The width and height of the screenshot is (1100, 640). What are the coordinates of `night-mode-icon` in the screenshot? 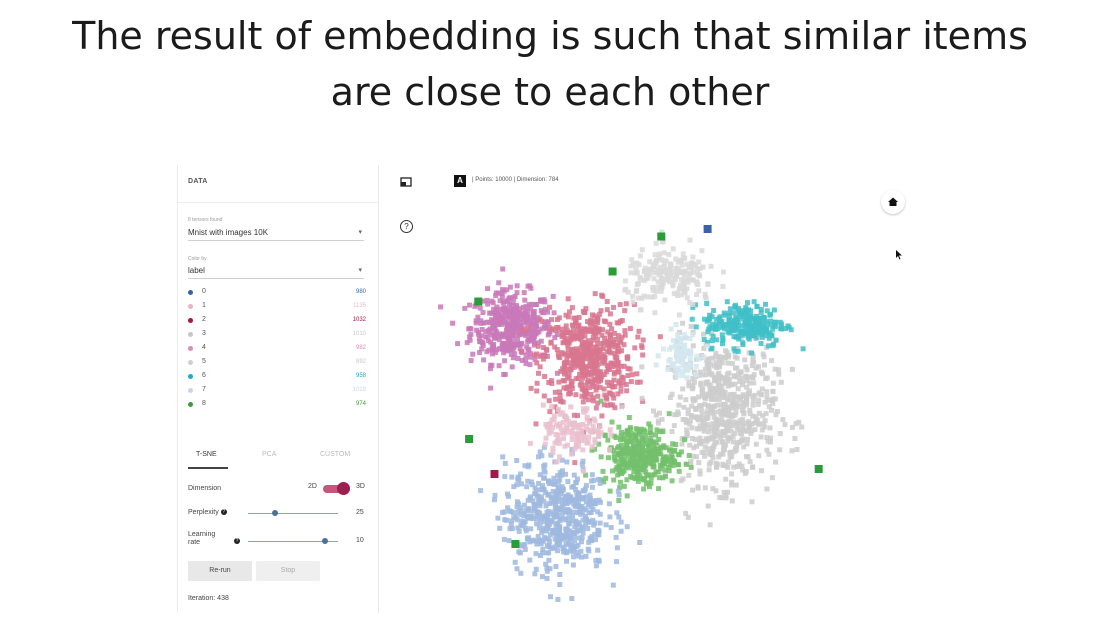 It's located at (434, 181).